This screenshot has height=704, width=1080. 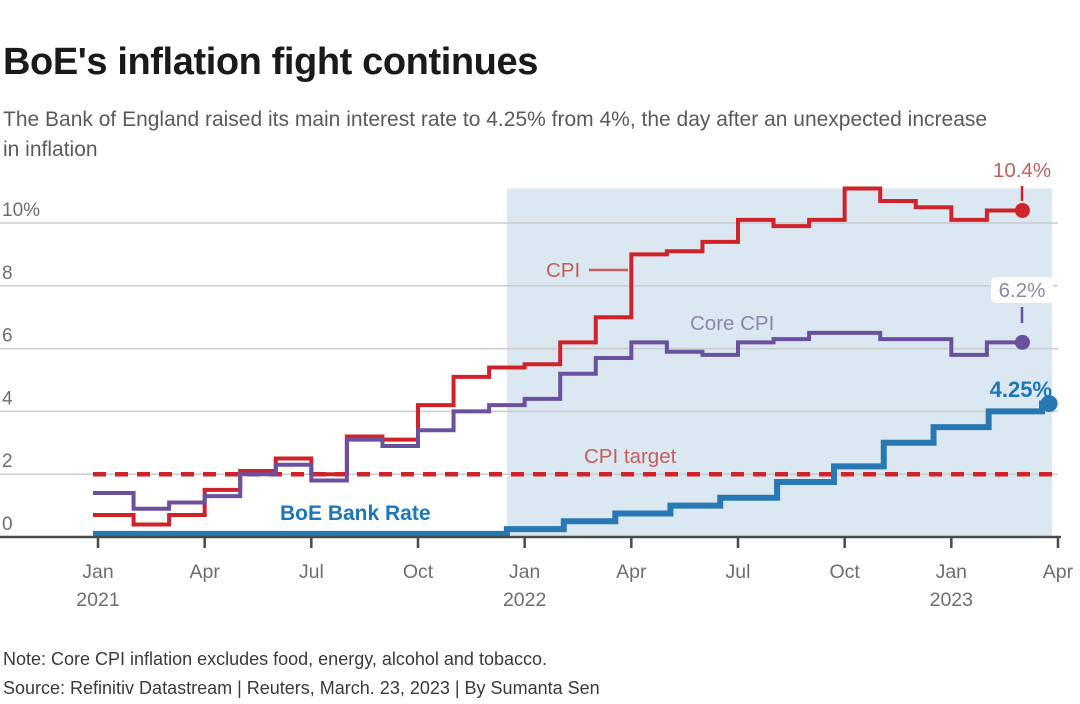 What do you see at coordinates (1021, 389) in the screenshot?
I see `annotation-4-25-: 4.25%` at bounding box center [1021, 389].